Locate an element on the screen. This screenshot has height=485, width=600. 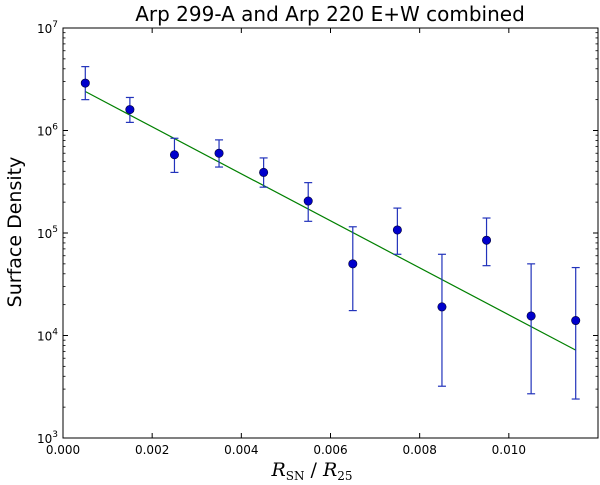
x-label-sub-25: 25 is located at coordinates (344, 476).